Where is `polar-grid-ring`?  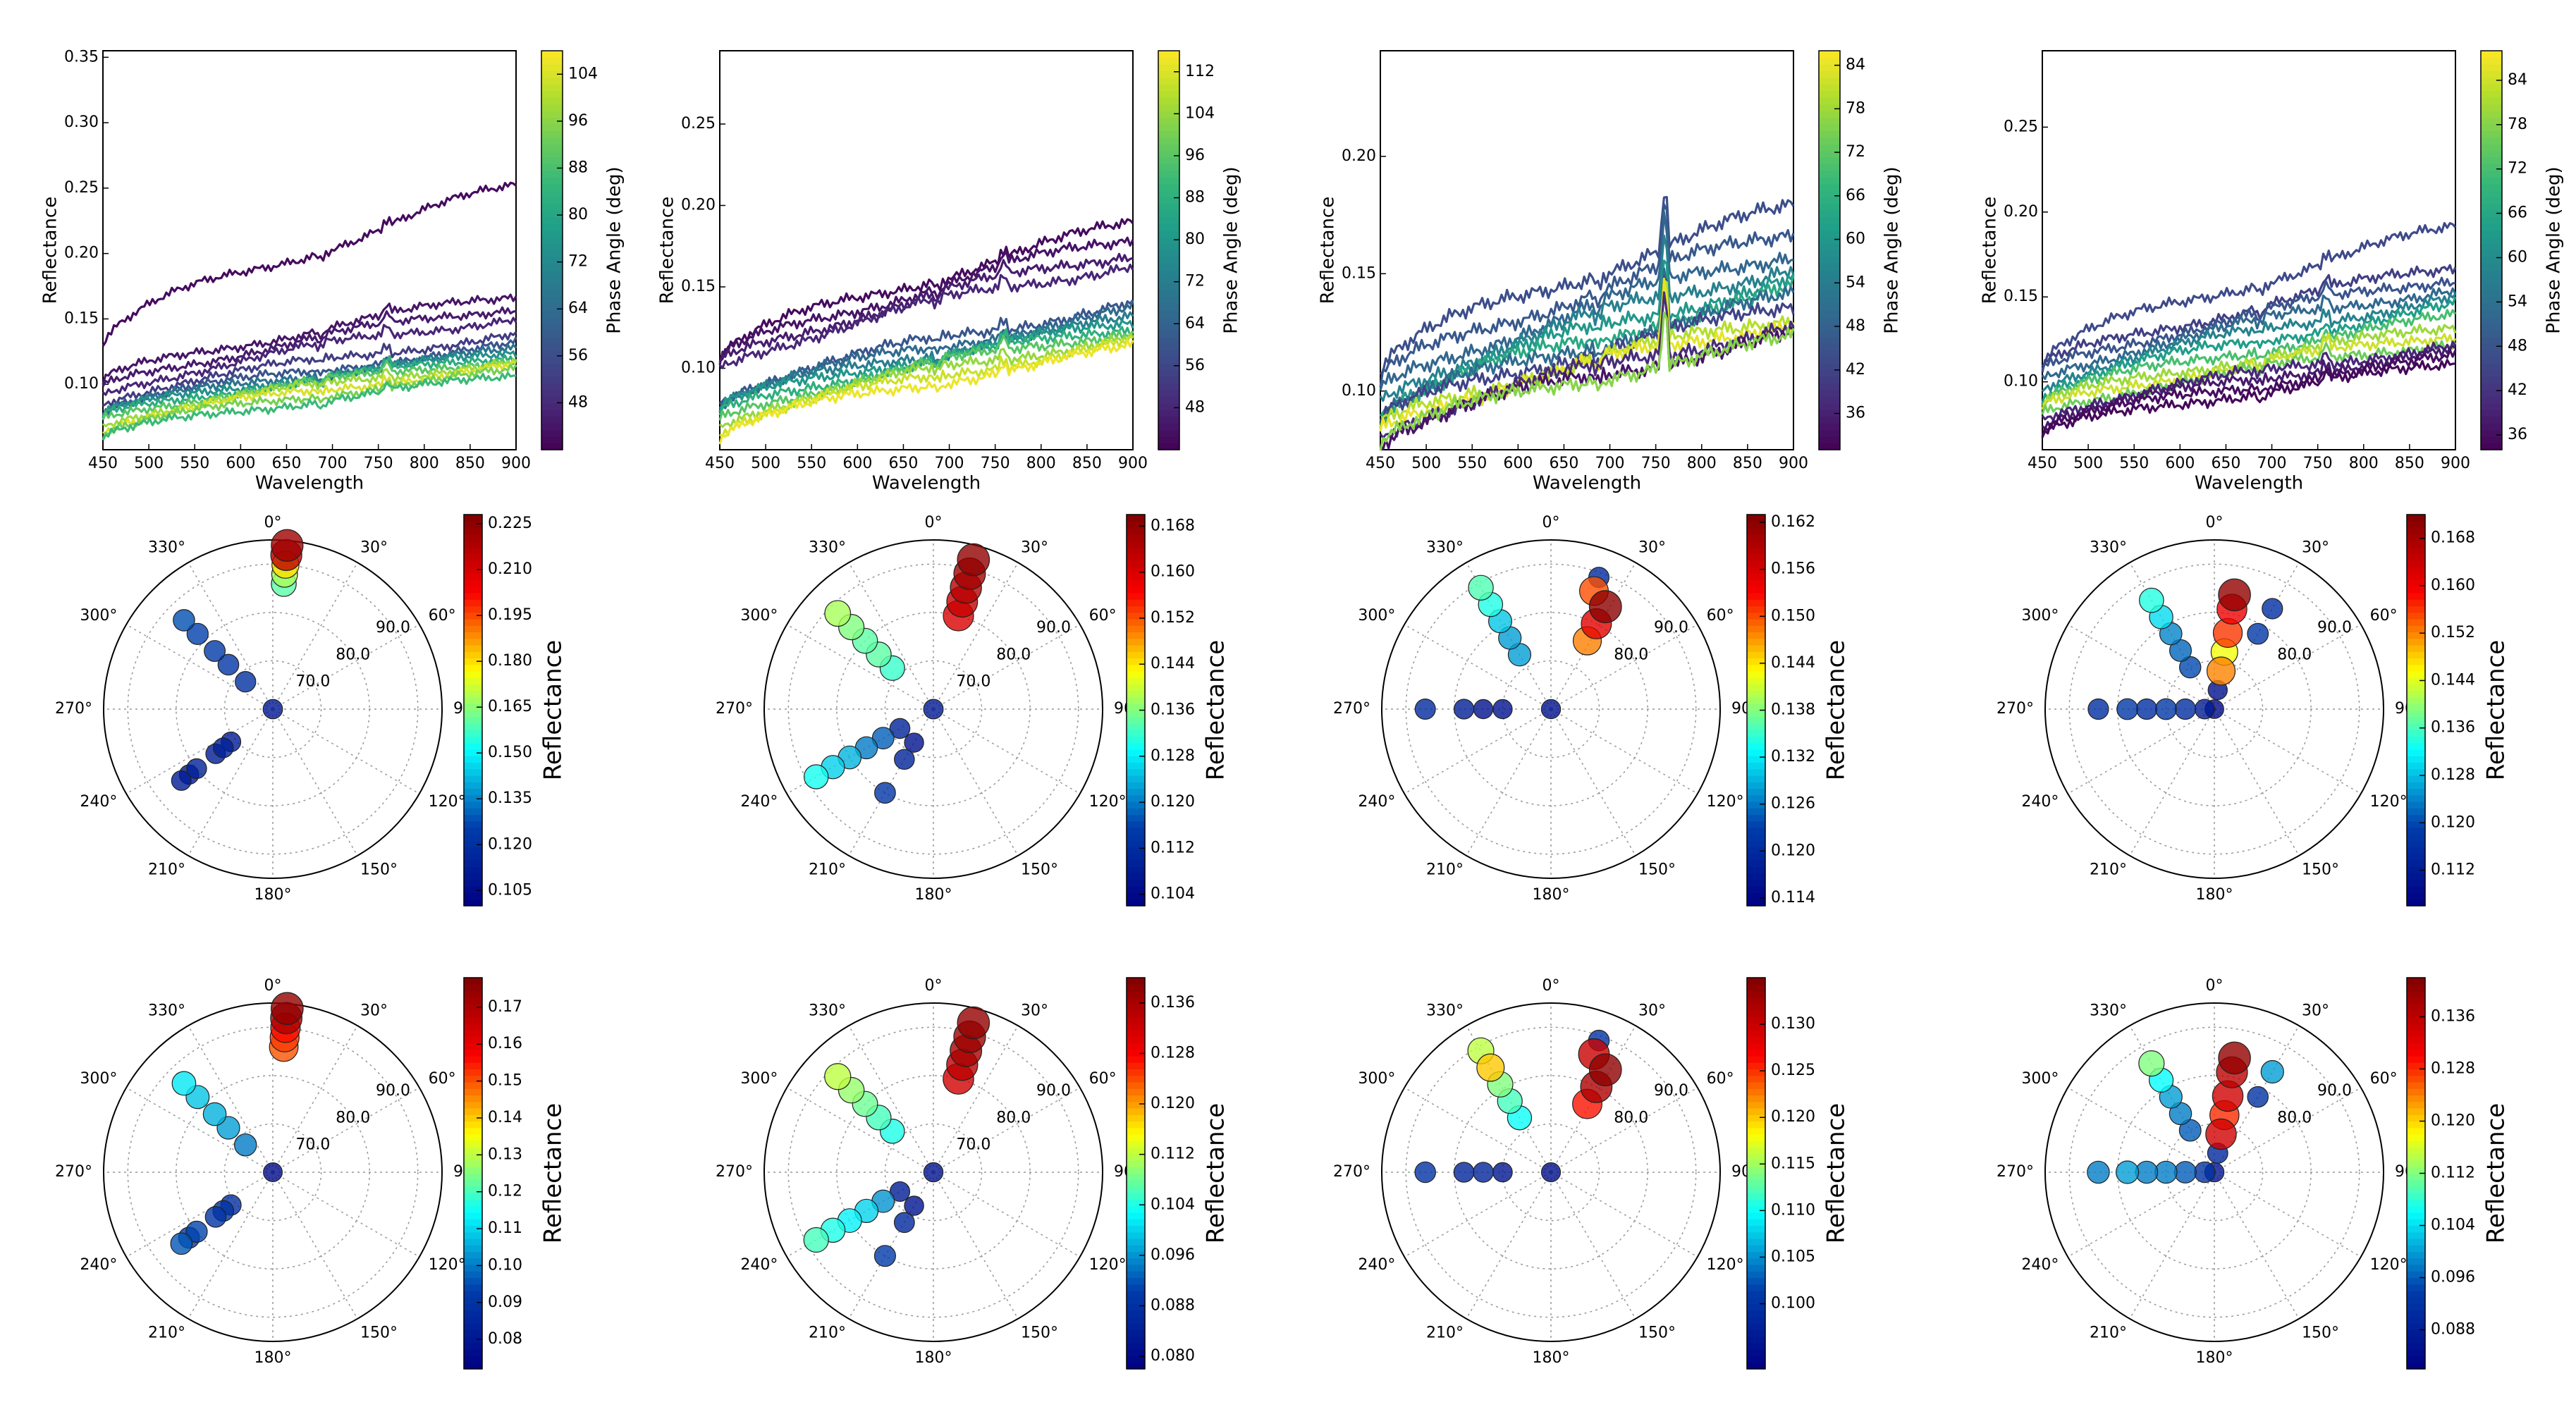
polar-grid-ring is located at coordinates (1551, 709).